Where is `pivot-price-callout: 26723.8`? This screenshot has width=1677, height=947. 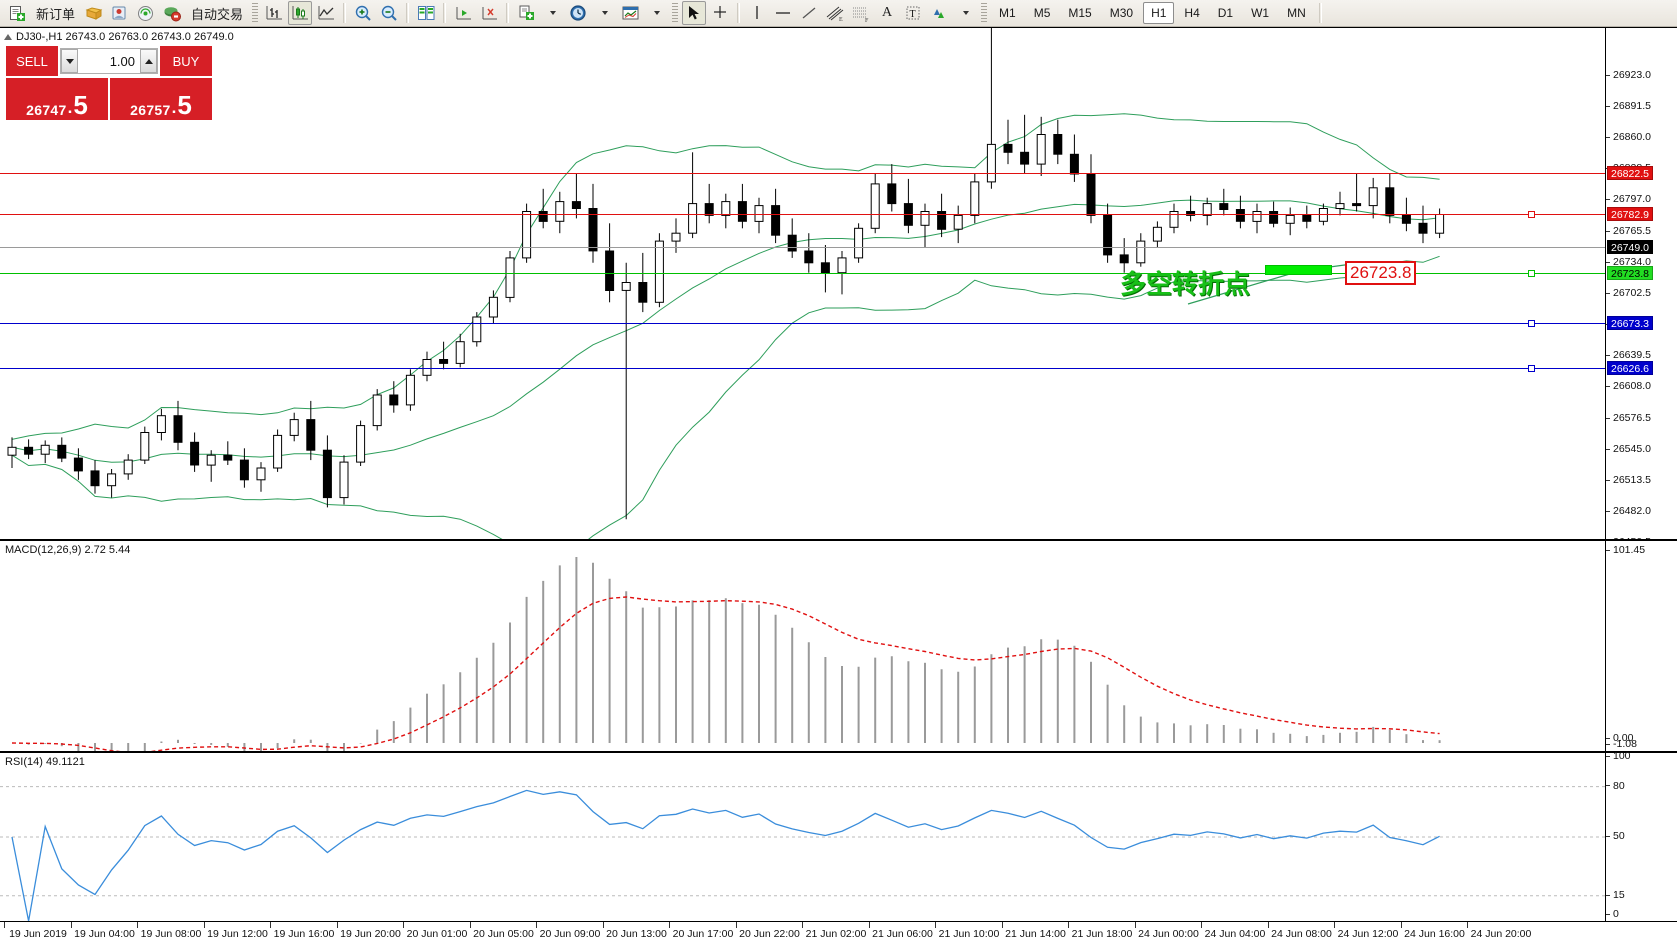
pivot-price-callout: 26723.8 is located at coordinates (1381, 273).